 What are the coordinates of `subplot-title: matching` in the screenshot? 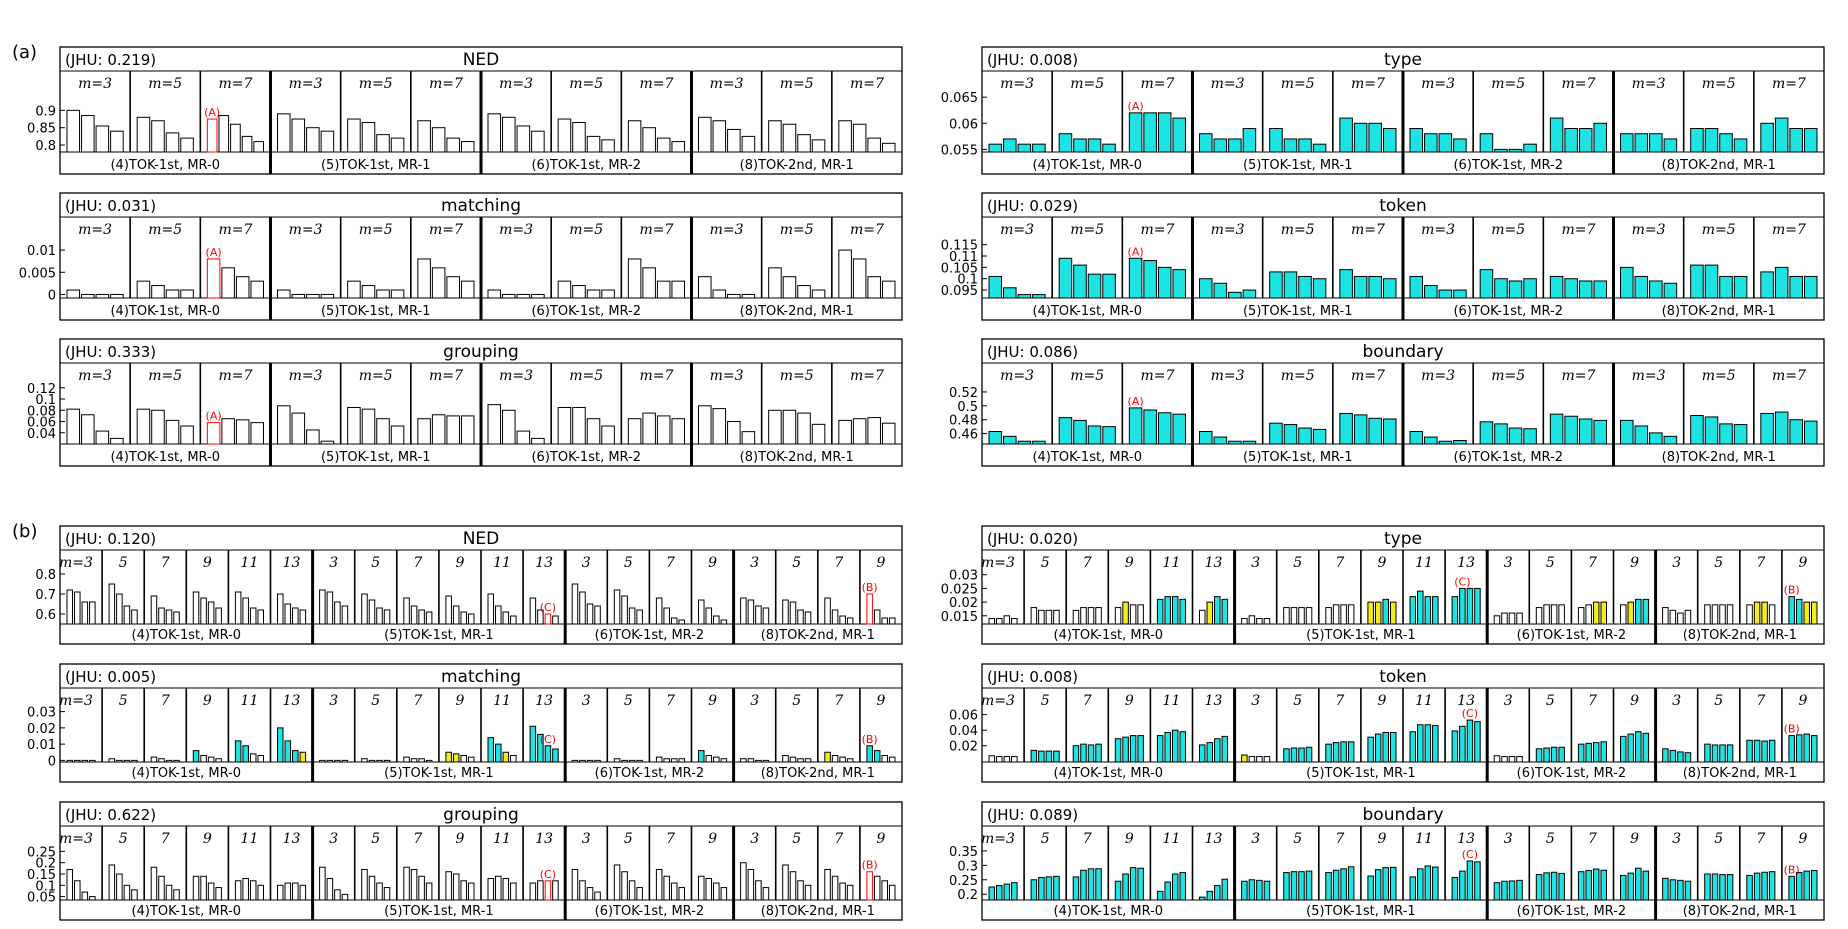 It's located at (481, 677).